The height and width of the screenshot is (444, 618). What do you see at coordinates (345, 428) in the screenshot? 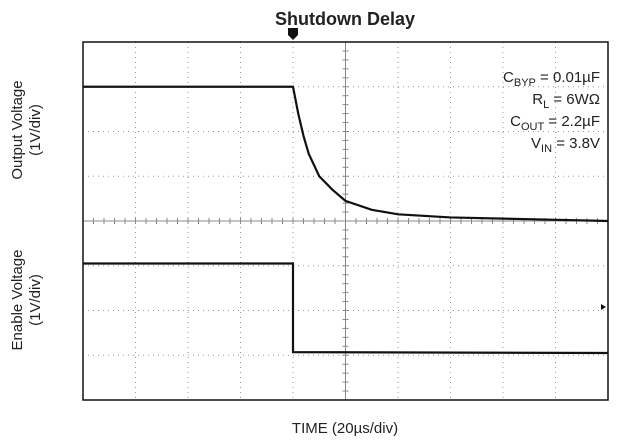
I see `x-axis-label: TIME (20µs/div)` at bounding box center [345, 428].